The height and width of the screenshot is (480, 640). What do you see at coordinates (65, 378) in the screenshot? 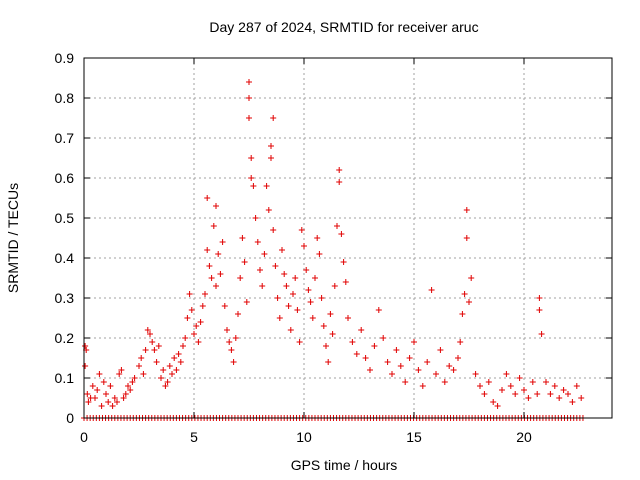
I see `y-tick-label: 0.1` at bounding box center [65, 378].